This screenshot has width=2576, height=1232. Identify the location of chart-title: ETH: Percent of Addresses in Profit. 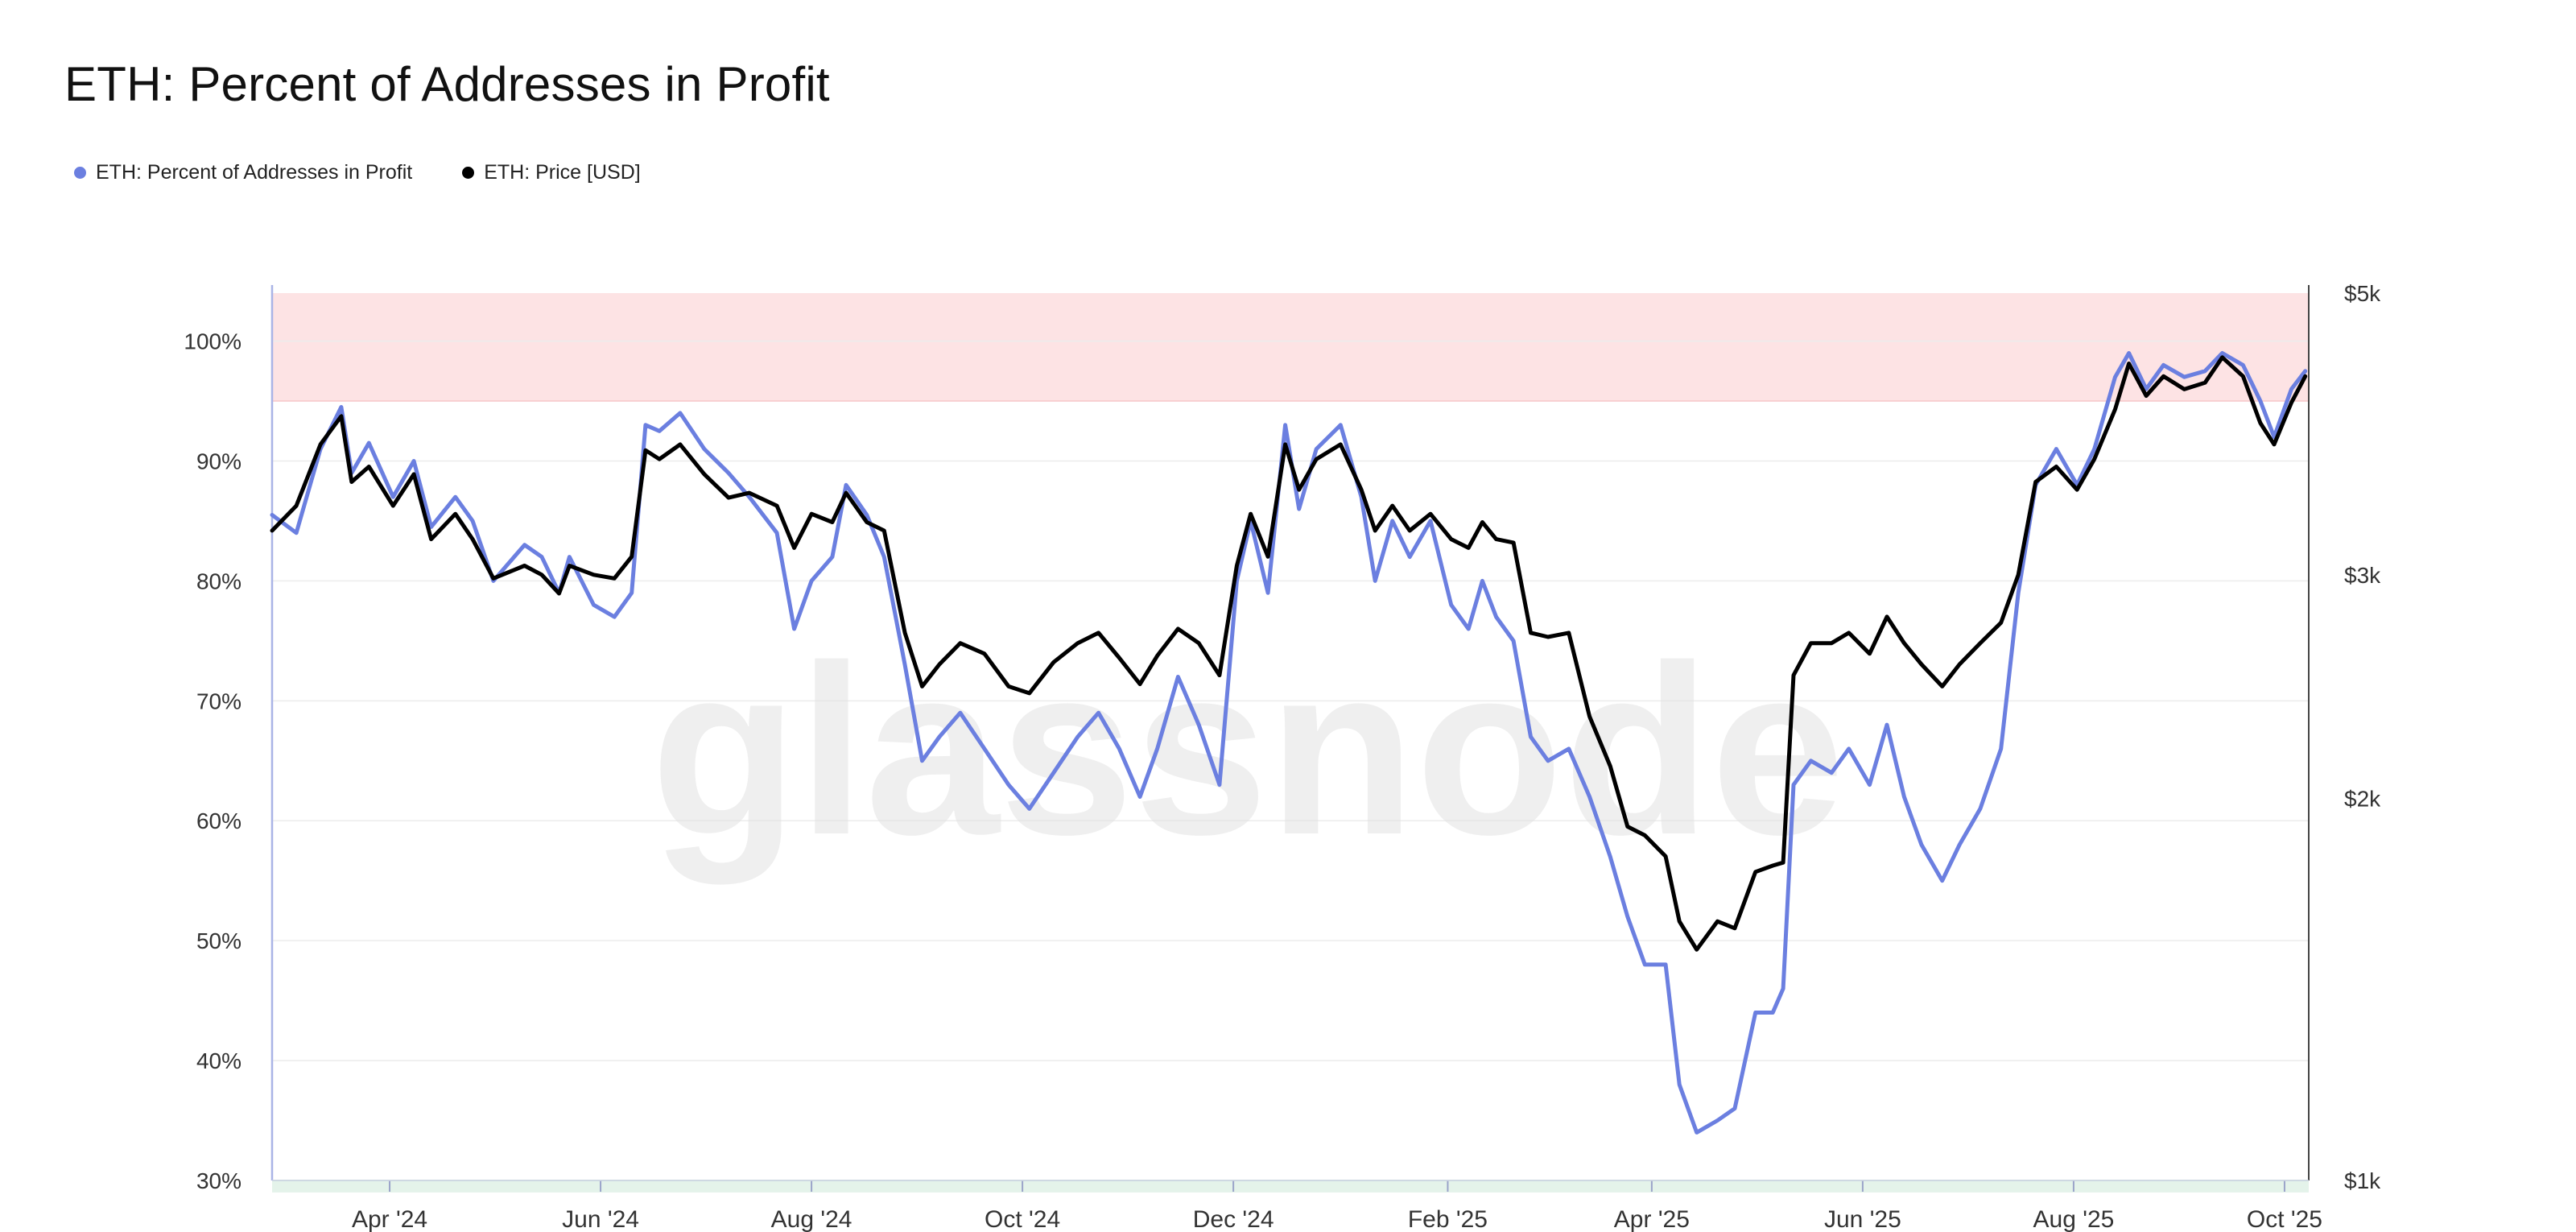
(447, 84).